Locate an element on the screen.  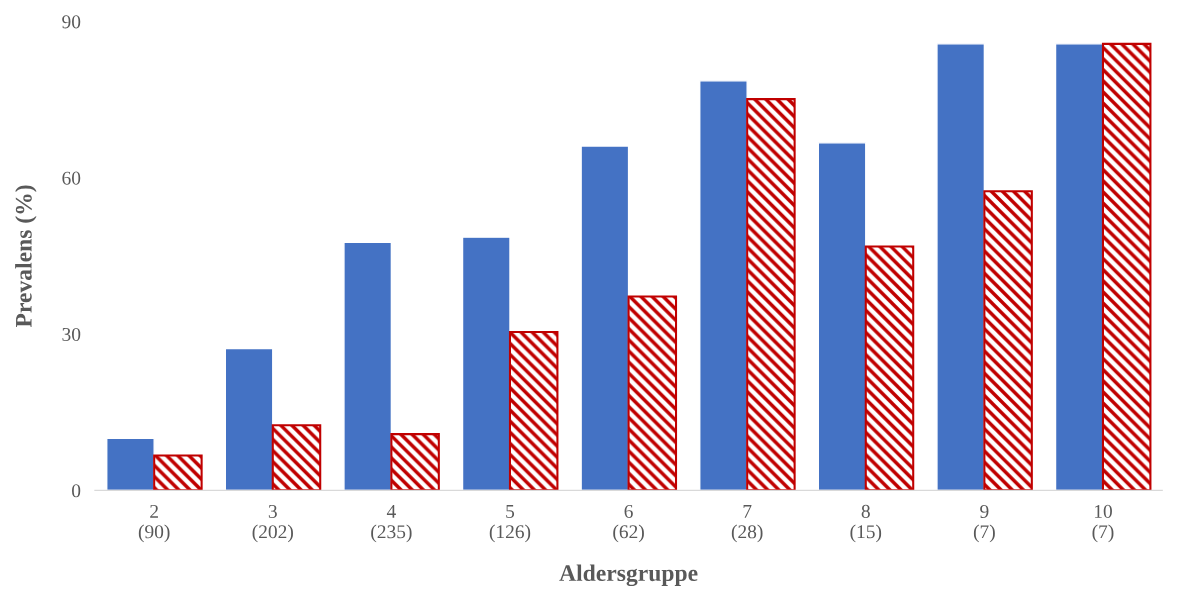
y-axis-title: Prevalens (%) is located at coordinates (26, 256).